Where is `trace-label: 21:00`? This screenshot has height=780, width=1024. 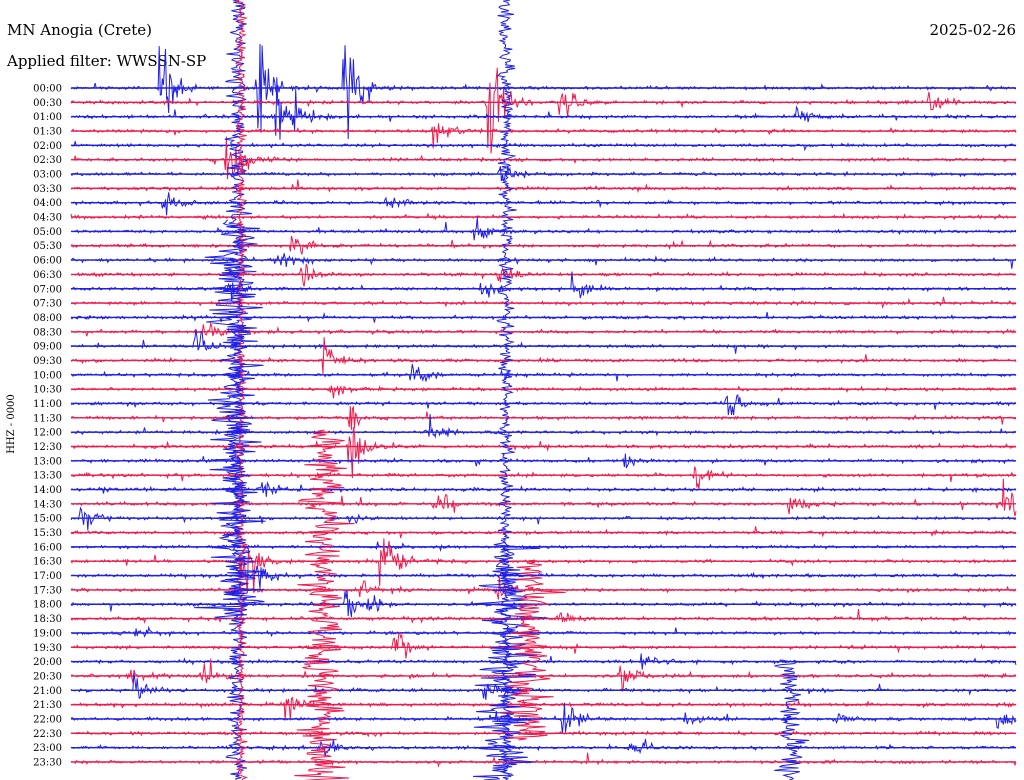
trace-label: 21:00 is located at coordinates (47, 691).